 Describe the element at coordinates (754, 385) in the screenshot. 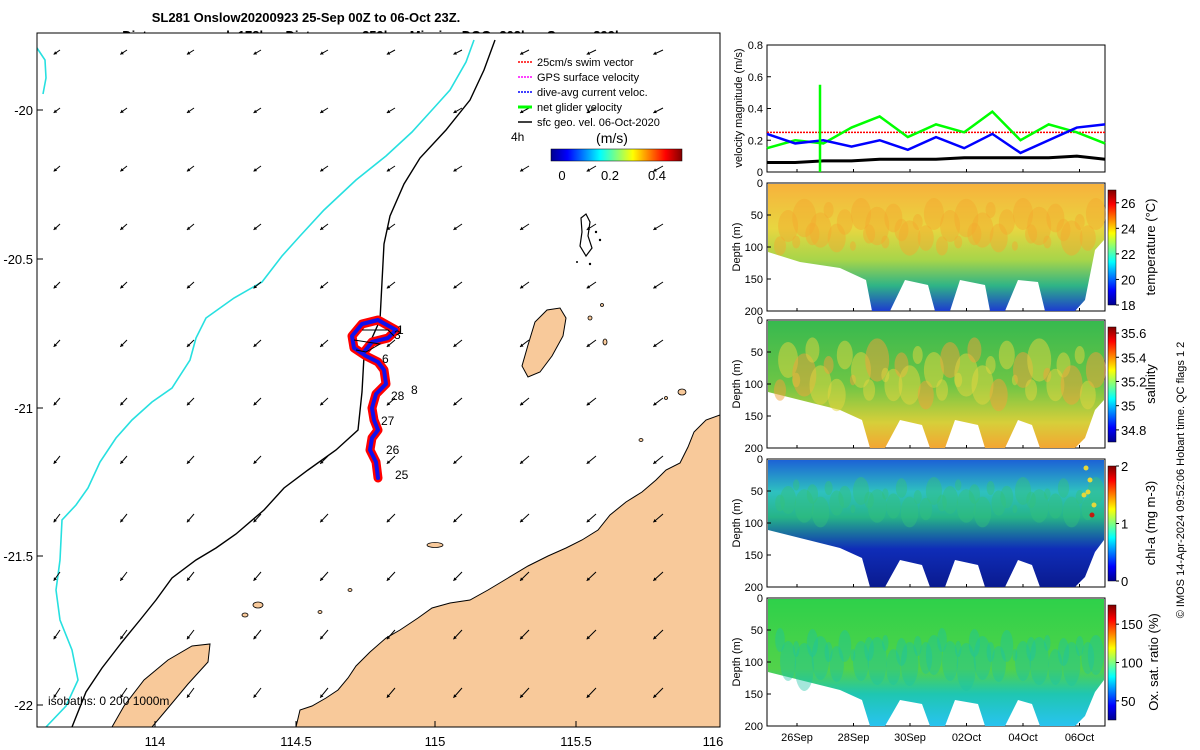

I see `depth-tick: 100` at that location.